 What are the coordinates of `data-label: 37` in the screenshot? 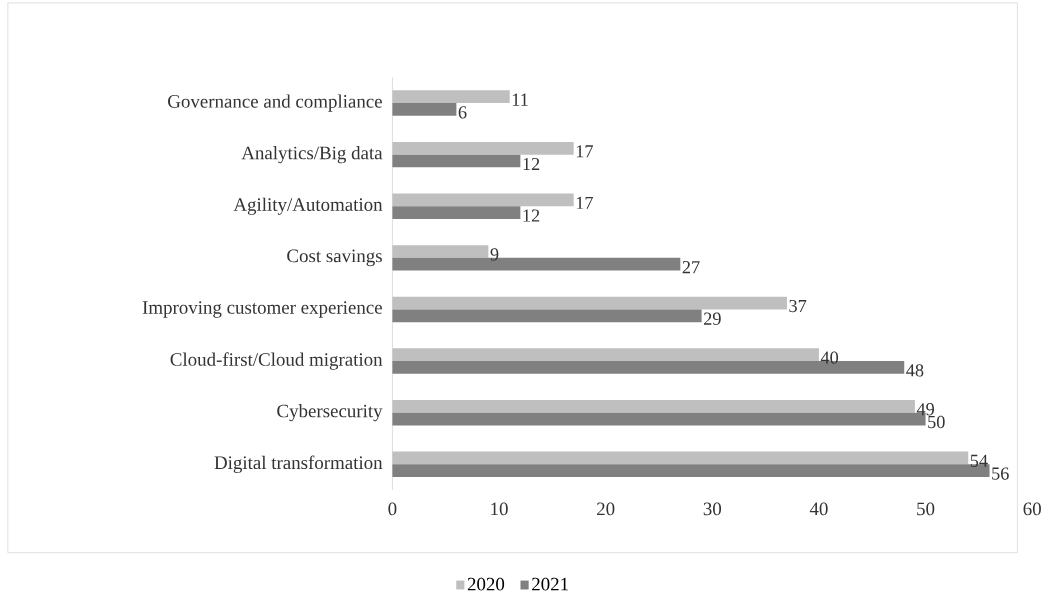 It's located at (798, 306).